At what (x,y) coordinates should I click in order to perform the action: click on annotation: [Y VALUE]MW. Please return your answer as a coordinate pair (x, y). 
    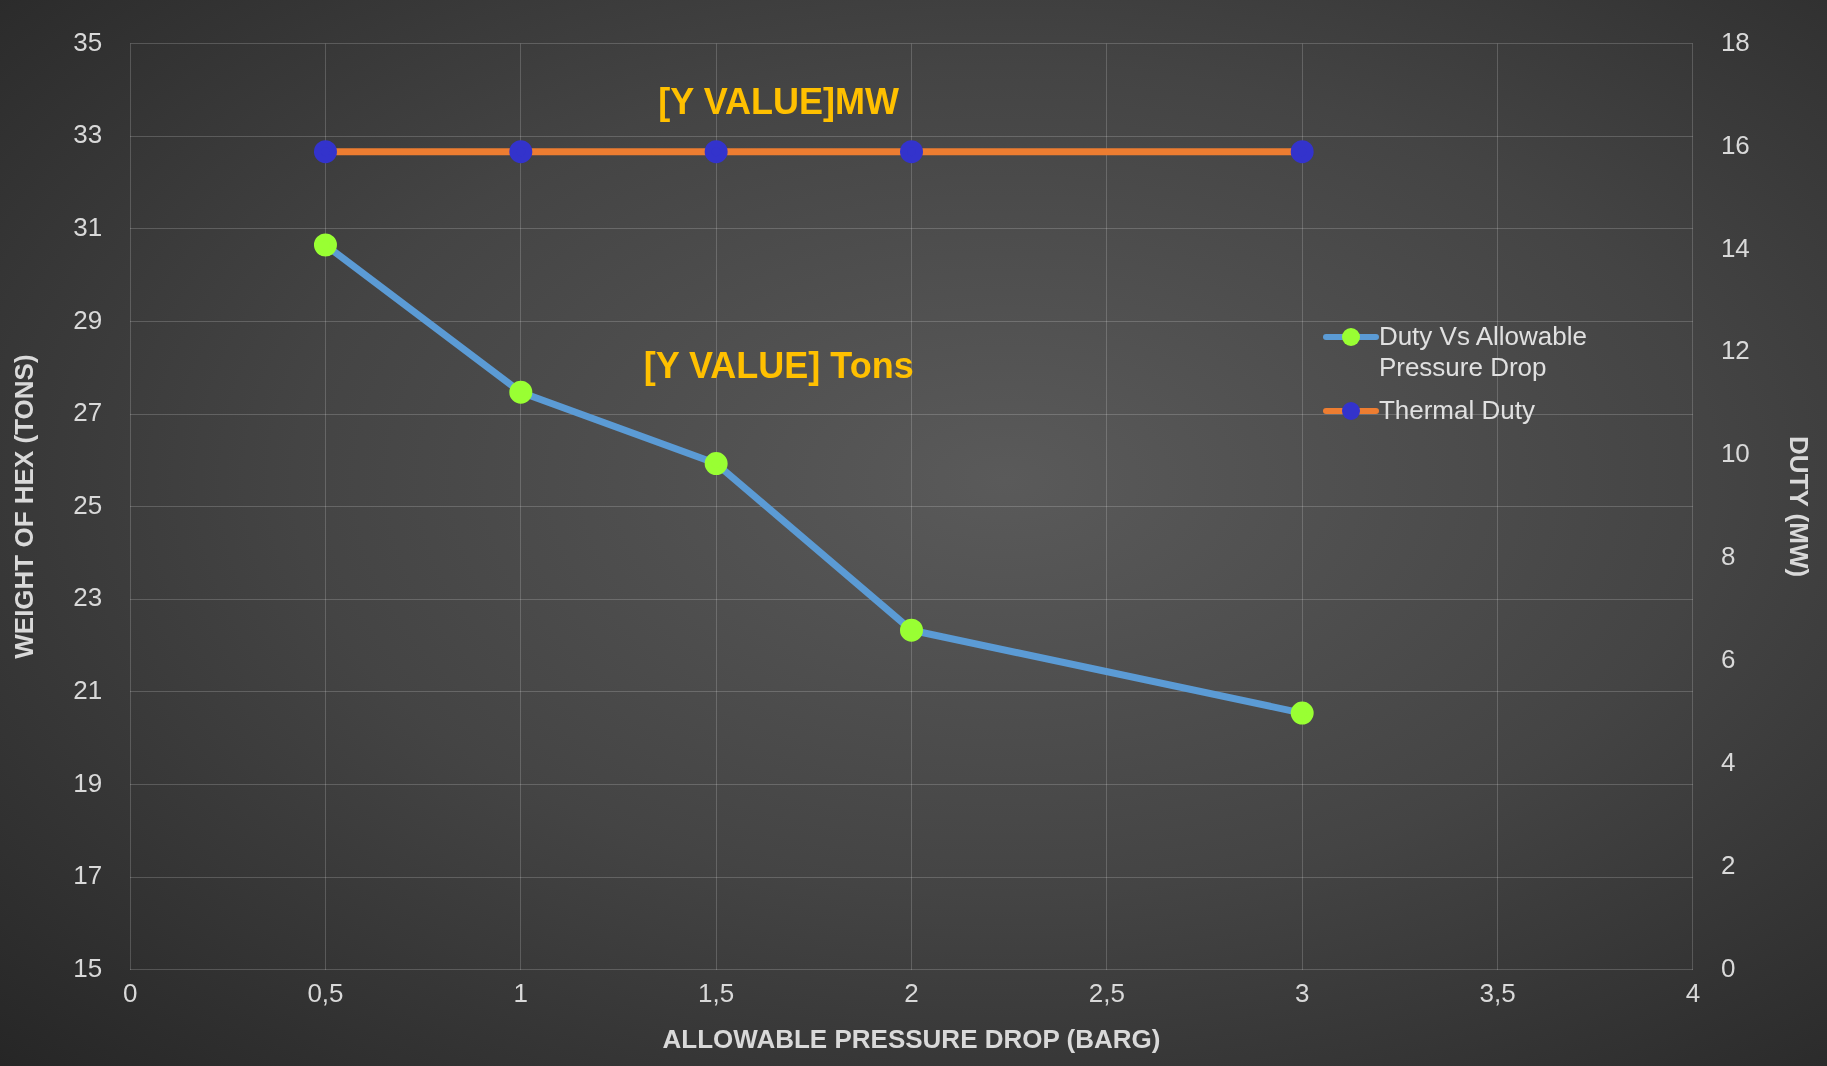
    Looking at the image, I should click on (778, 101).